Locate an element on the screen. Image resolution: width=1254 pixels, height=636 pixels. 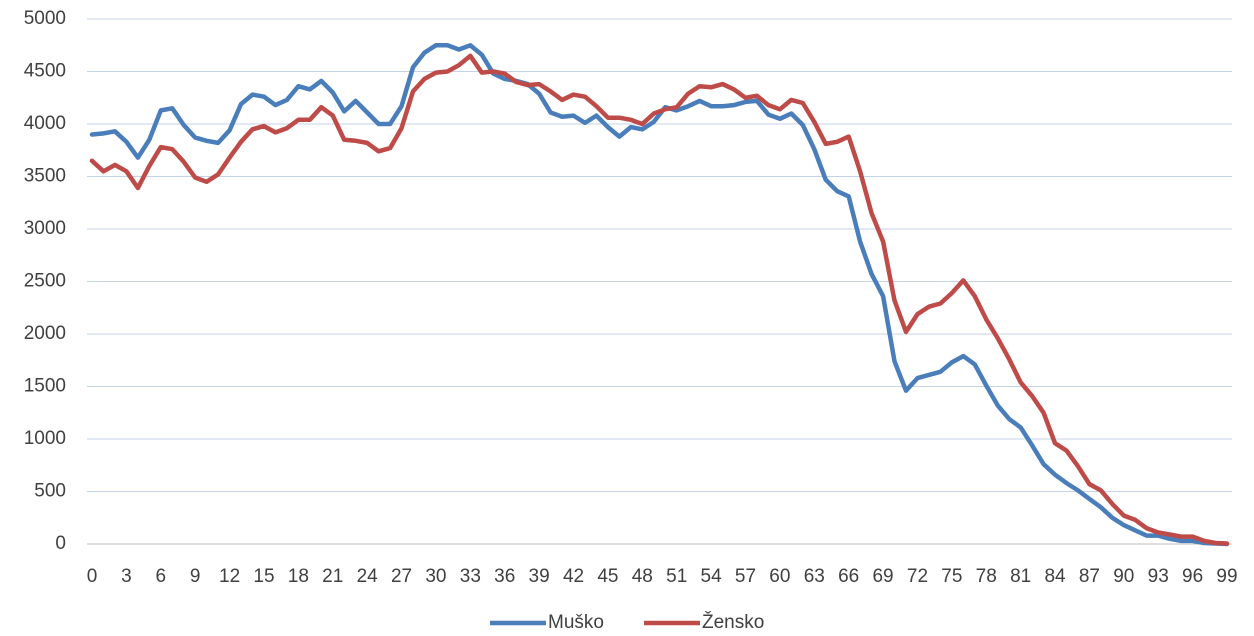
x-tick-label: 54 is located at coordinates (712, 576).